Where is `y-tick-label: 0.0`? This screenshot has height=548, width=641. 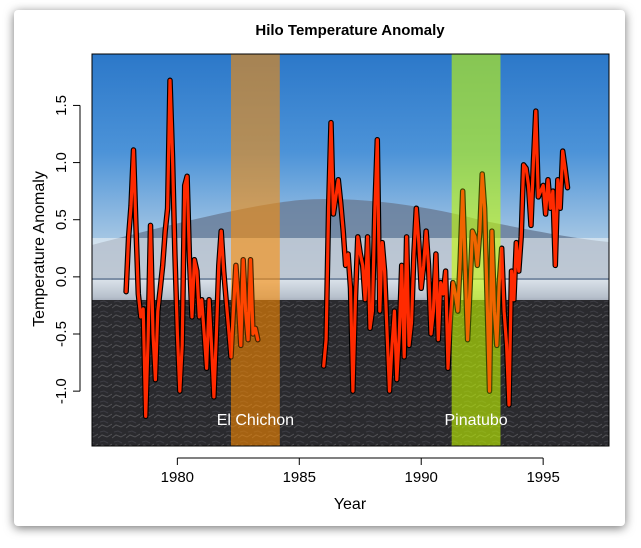 y-tick-label: 0.0 is located at coordinates (61, 276).